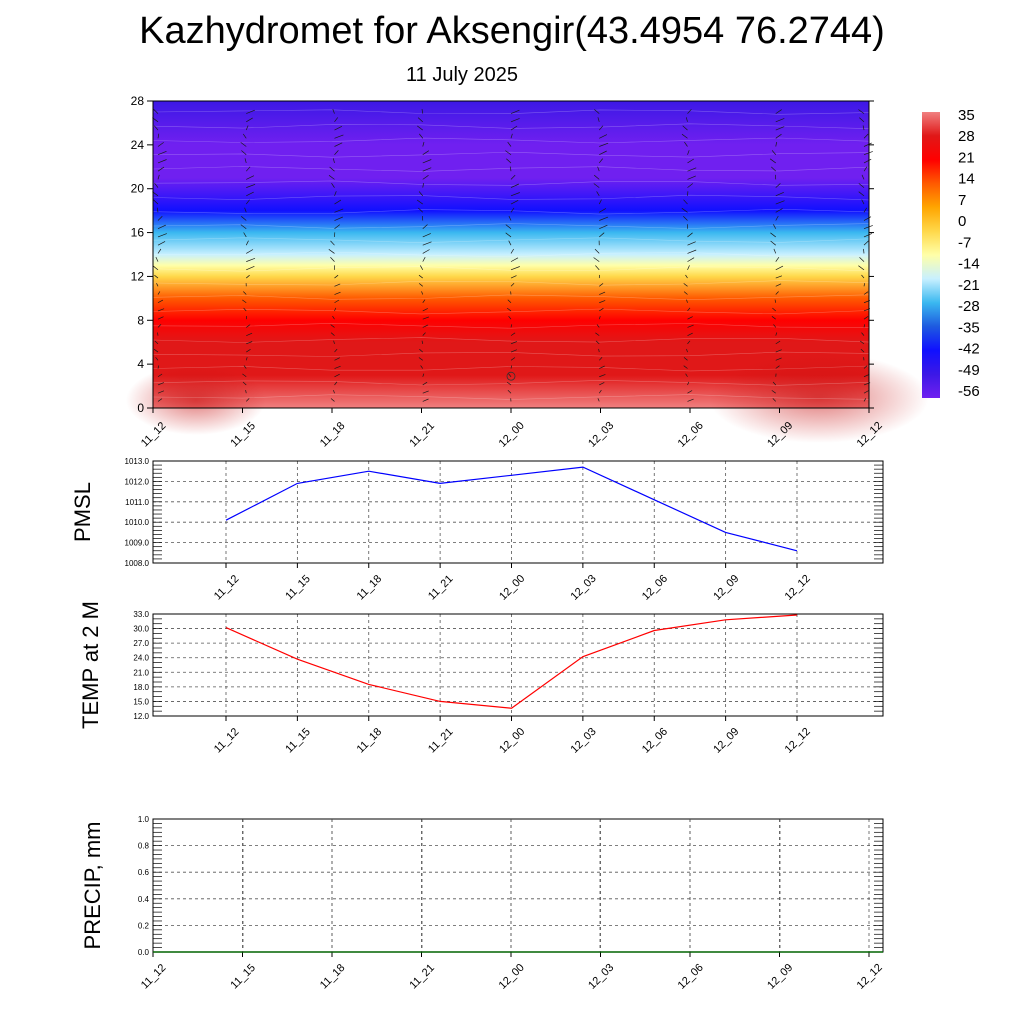 The height and width of the screenshot is (1024, 1024). I want to click on pmsl-y-tick-label: 1008.0, so click(137, 563).